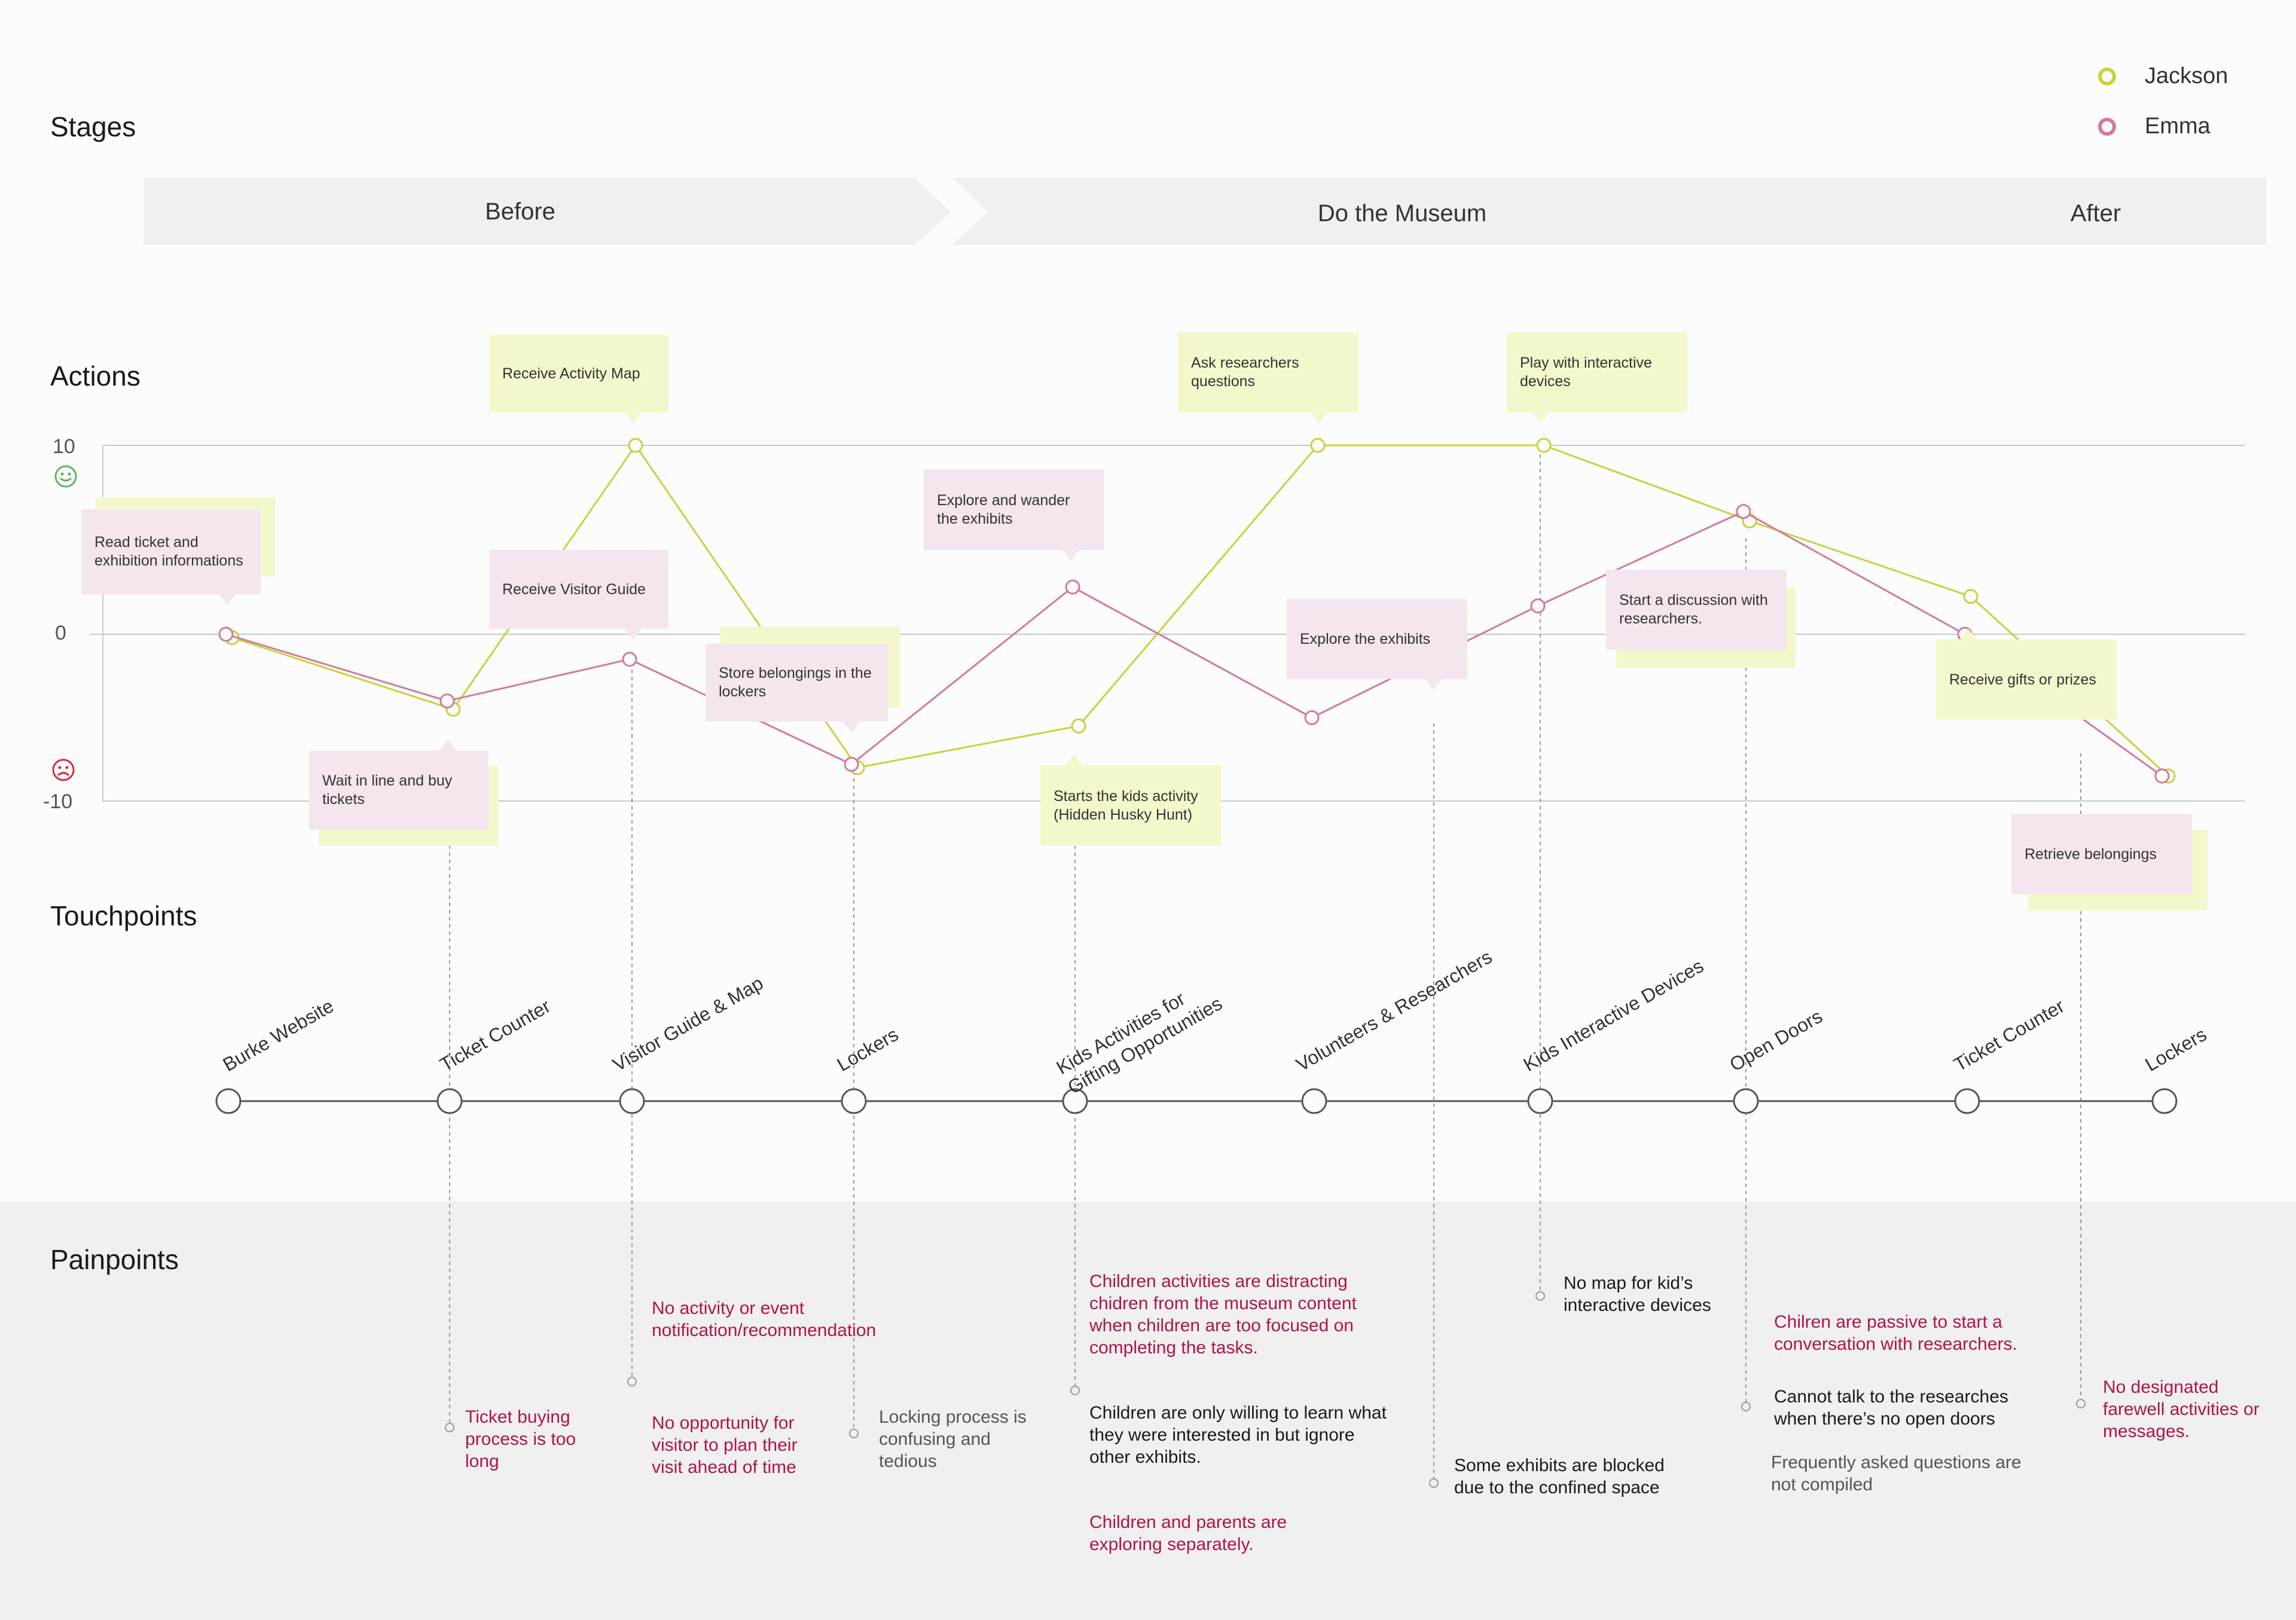 The width and height of the screenshot is (2296, 1620). Describe the element at coordinates (520, 212) in the screenshot. I see `stage-label-before: Before` at that location.